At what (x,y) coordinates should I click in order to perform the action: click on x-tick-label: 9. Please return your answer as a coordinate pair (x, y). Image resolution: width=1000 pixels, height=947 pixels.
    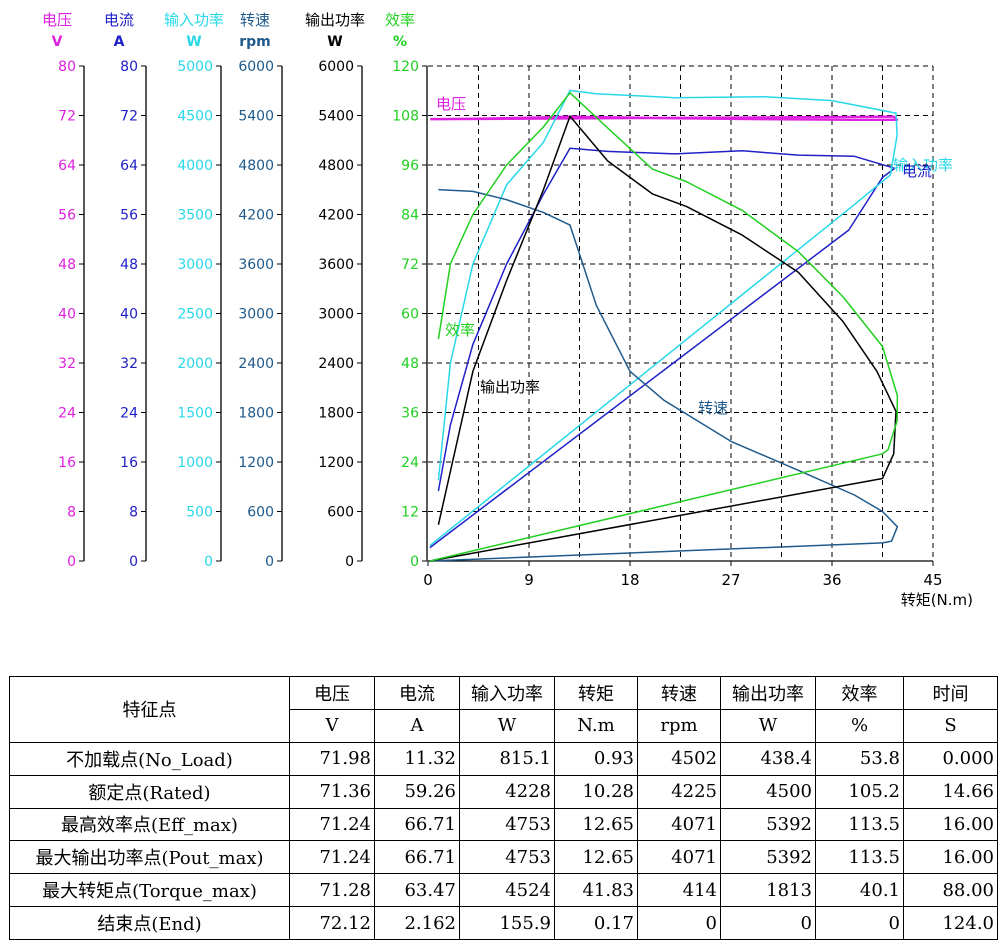
    Looking at the image, I should click on (529, 580).